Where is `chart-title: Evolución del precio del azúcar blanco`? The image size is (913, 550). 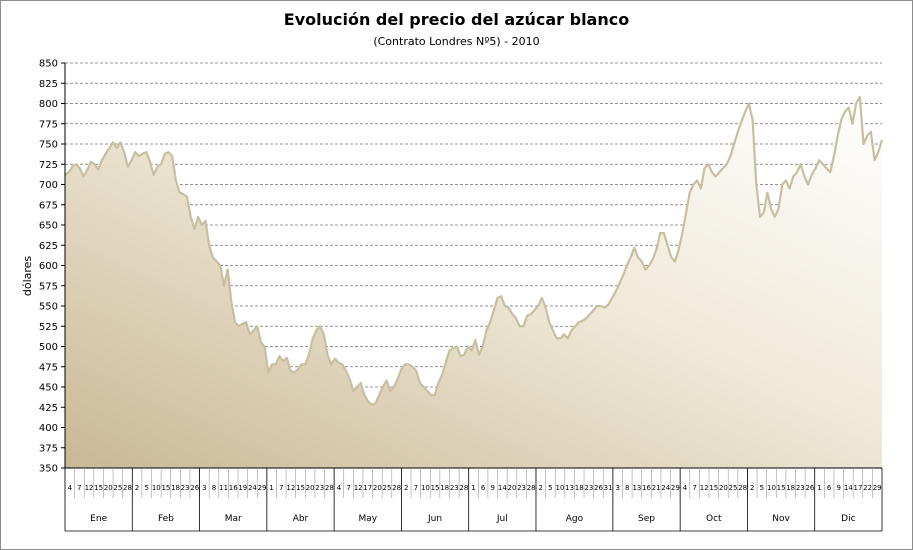 chart-title: Evolución del precio del azúcar blanco is located at coordinates (456, 19).